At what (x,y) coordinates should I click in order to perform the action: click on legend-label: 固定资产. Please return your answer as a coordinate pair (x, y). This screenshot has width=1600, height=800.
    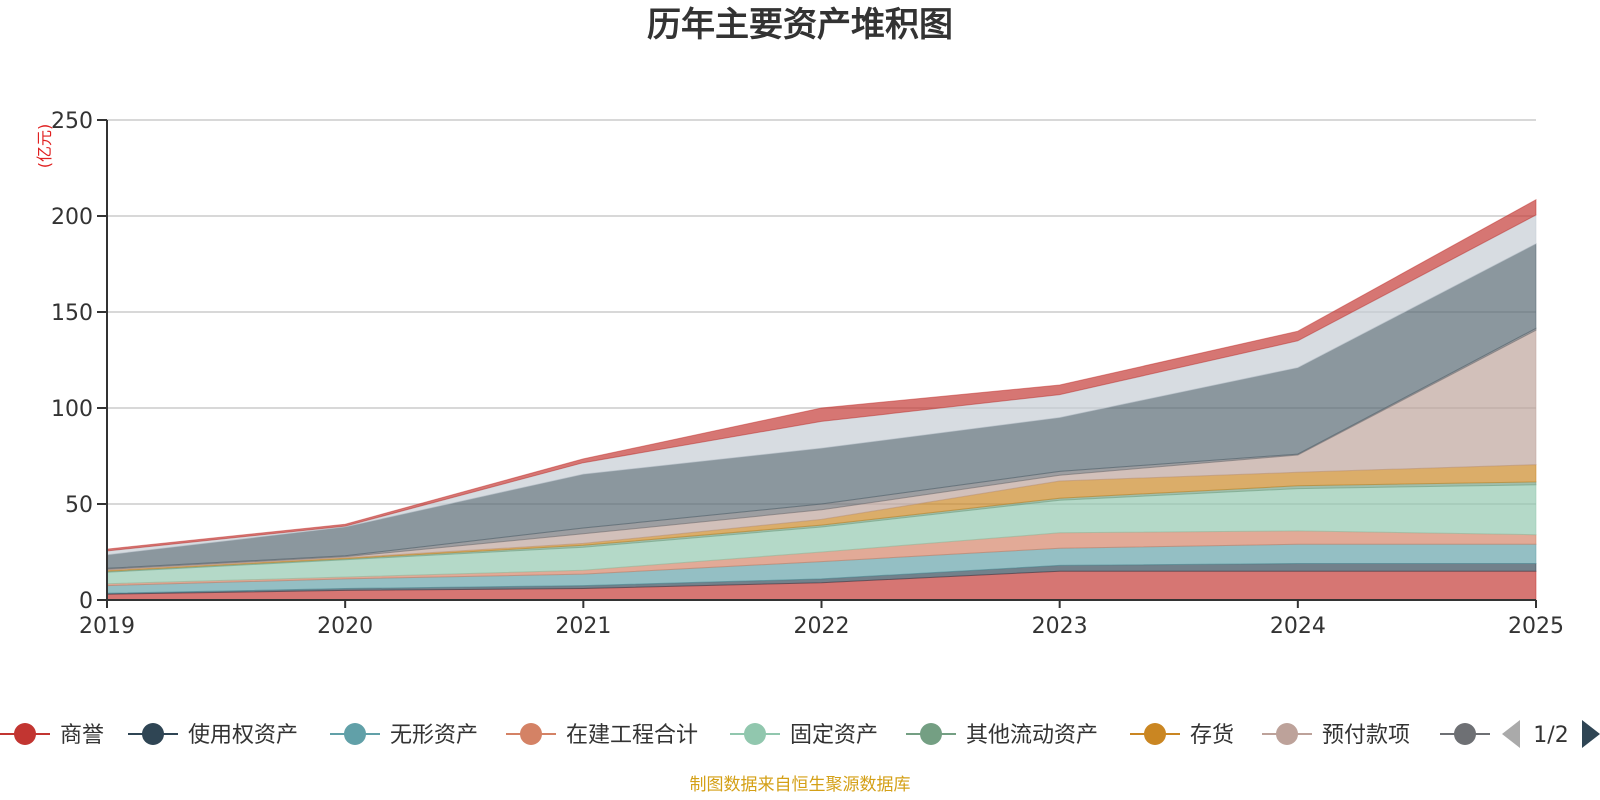
    Looking at the image, I should click on (834, 735).